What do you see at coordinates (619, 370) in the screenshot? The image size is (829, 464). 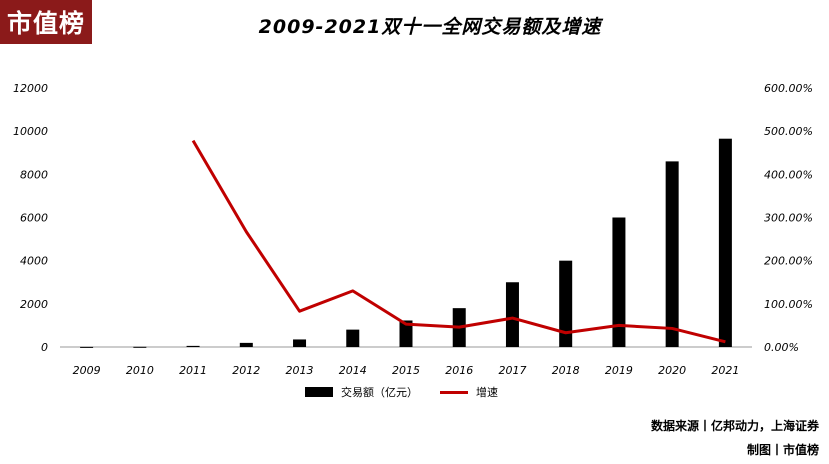 I see `x-tick-label: 2019` at bounding box center [619, 370].